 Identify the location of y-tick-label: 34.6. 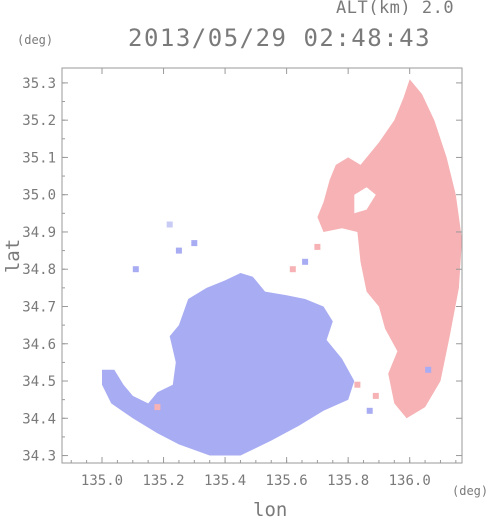
(39, 345).